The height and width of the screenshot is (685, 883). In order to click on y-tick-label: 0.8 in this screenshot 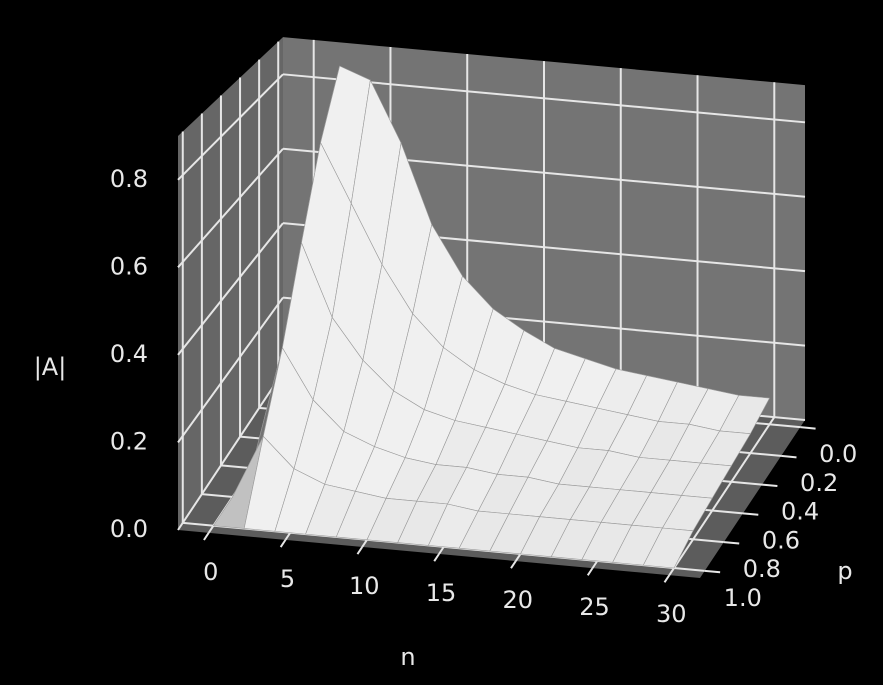, I will do `click(762, 569)`.